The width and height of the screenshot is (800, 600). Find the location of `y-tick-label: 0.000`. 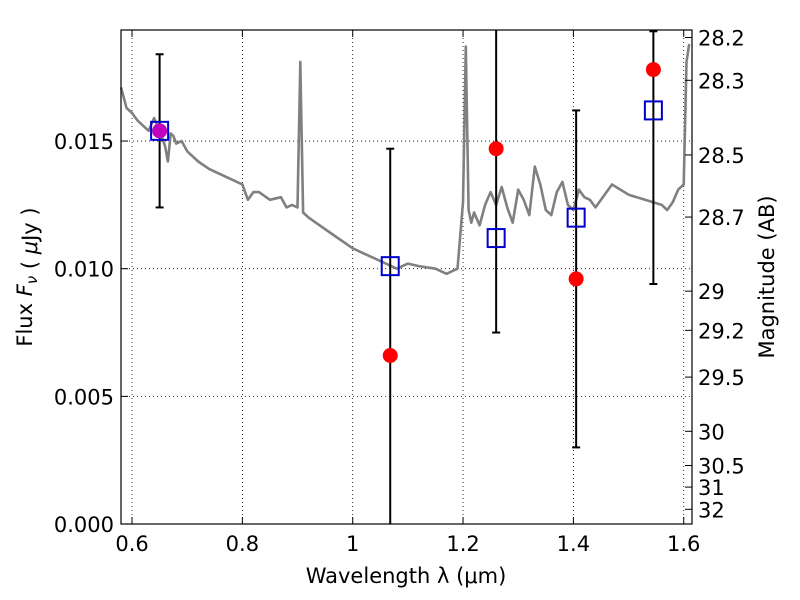

y-tick-label: 0.000 is located at coordinates (84, 525).